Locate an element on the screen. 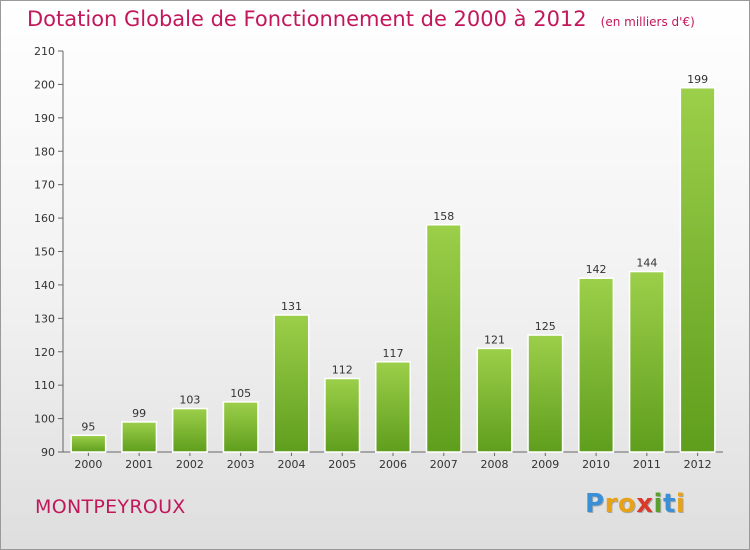  y-tick-label: 110 is located at coordinates (44, 385).